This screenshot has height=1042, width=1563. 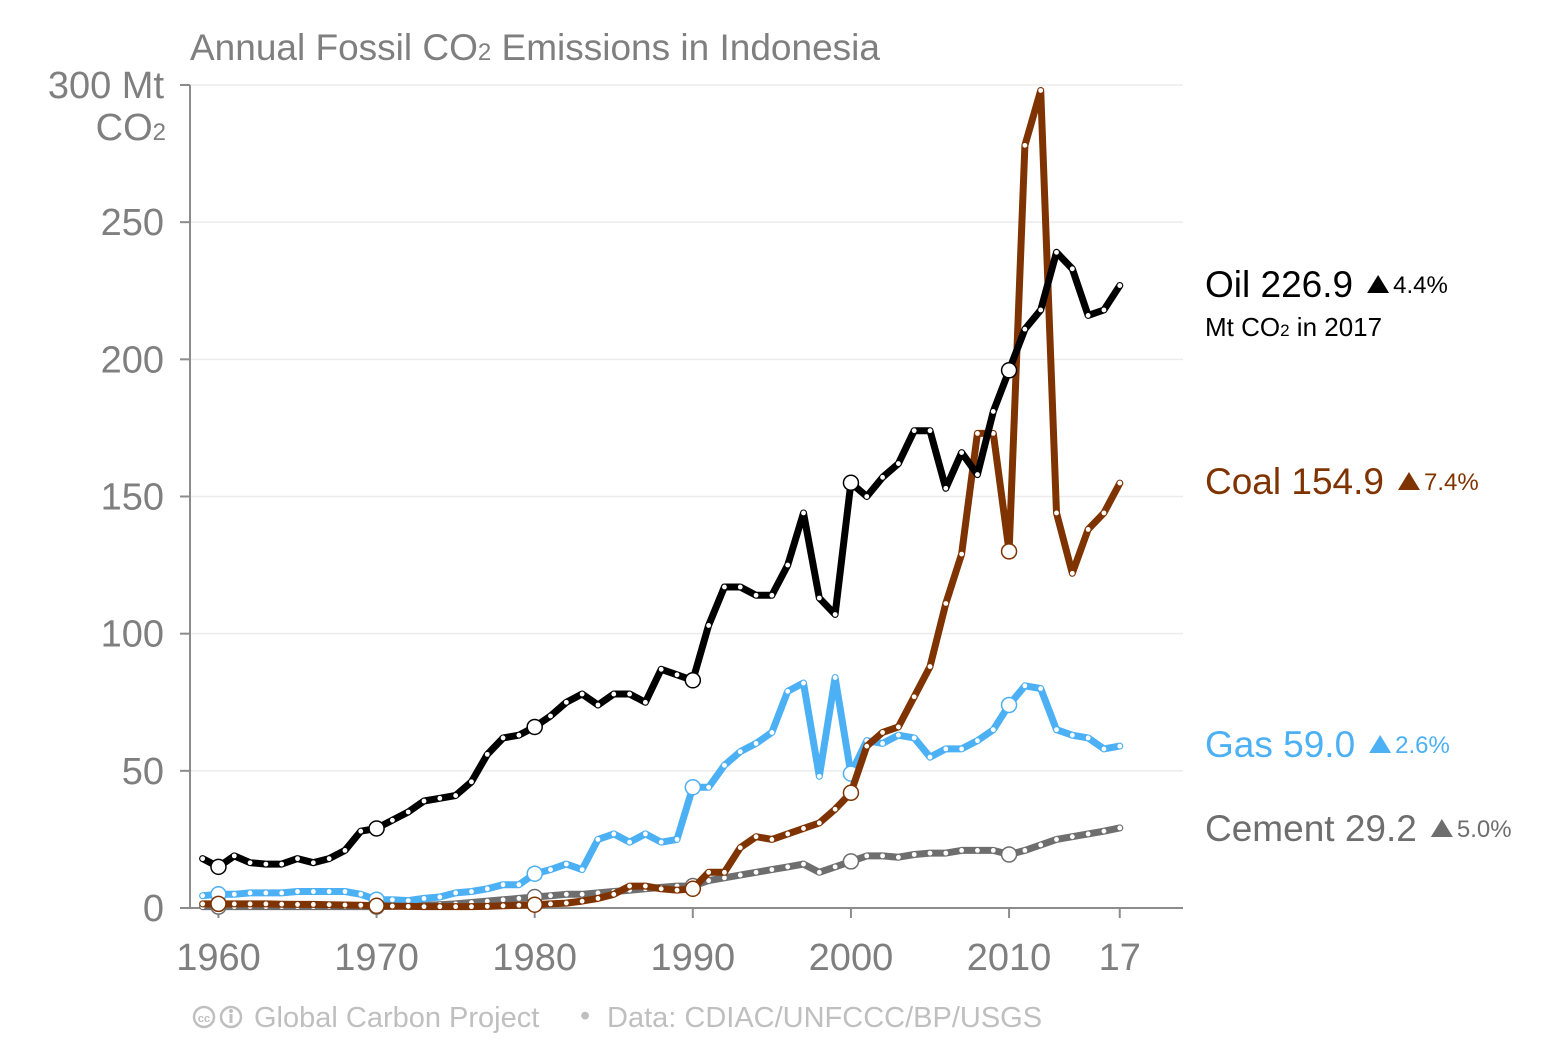 What do you see at coordinates (143, 772) in the screenshot?
I see `y-tick-label: 50` at bounding box center [143, 772].